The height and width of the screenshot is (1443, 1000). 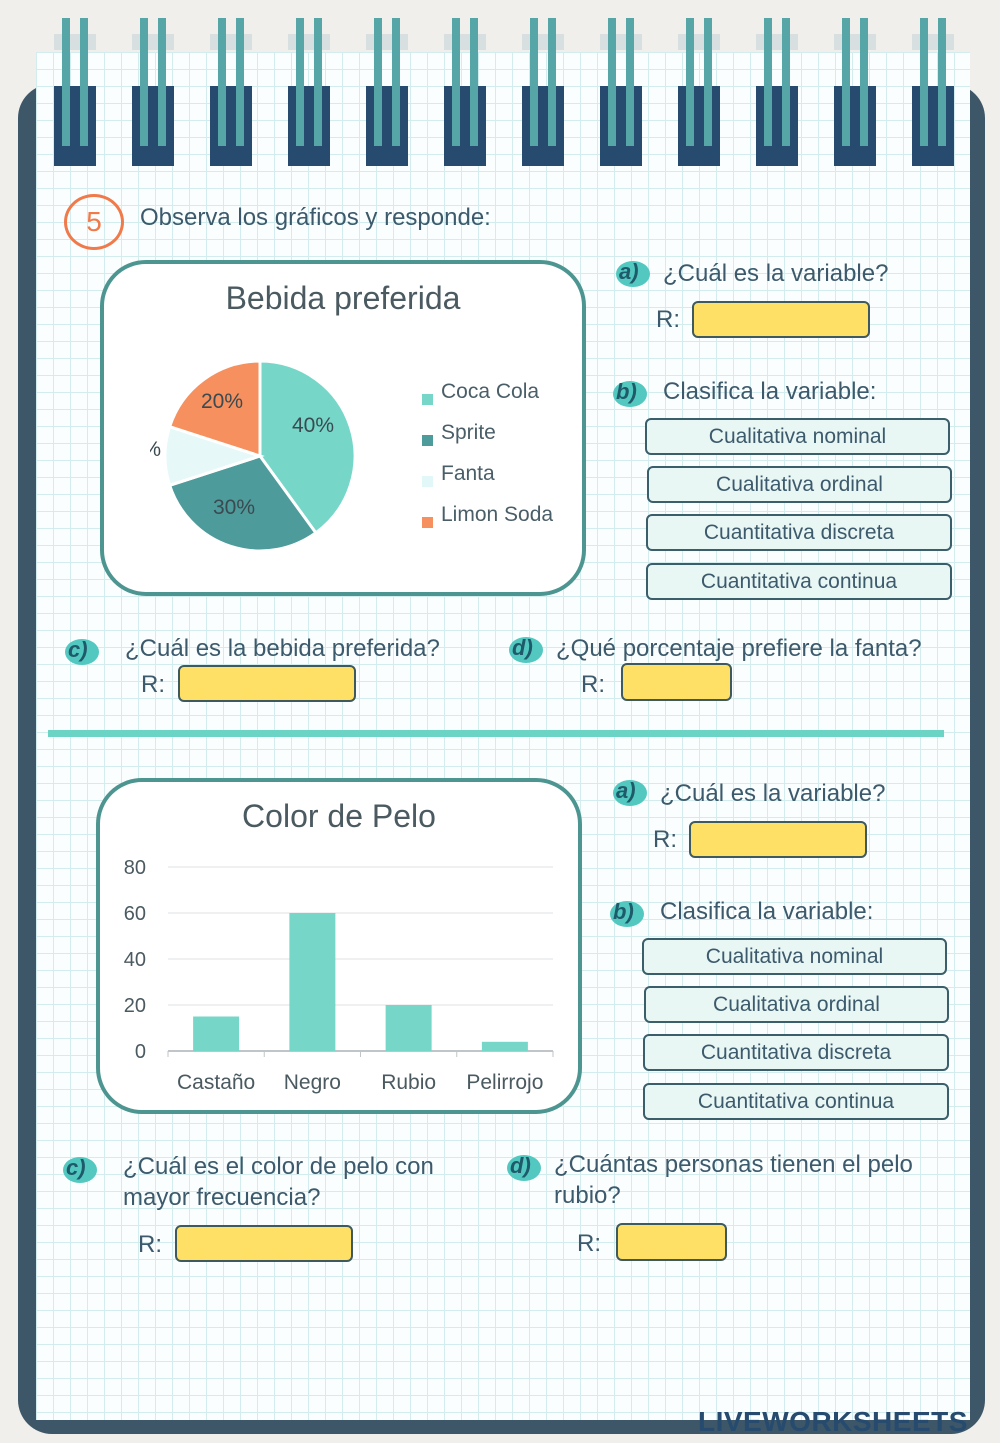 What do you see at coordinates (282, 648) in the screenshot?
I see `question-c-text-1: ¿Cuál es la bebida preferida?` at bounding box center [282, 648].